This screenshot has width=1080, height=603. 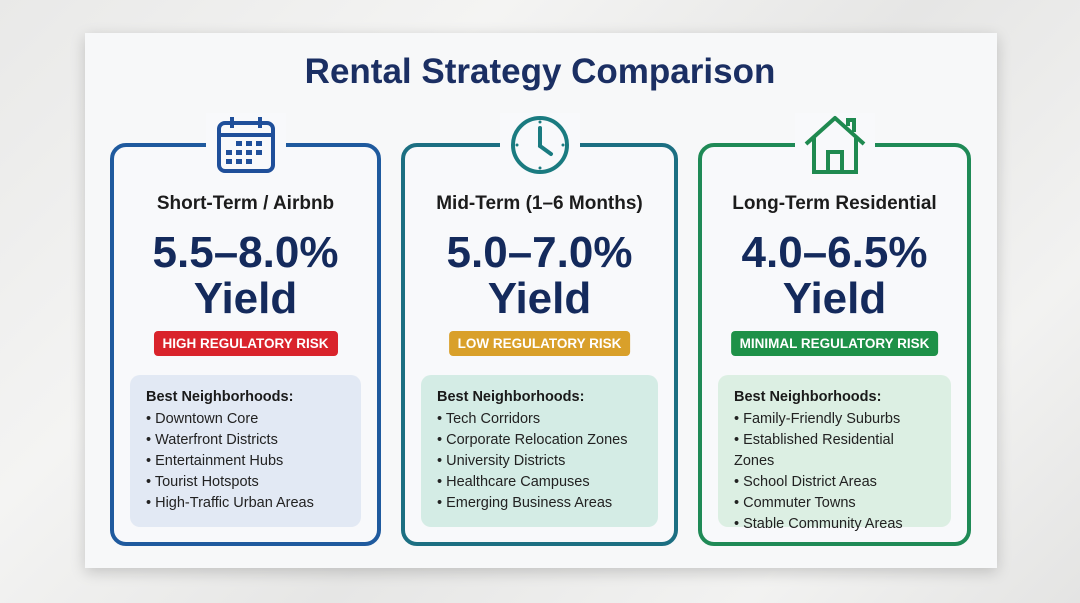 What do you see at coordinates (539, 252) in the screenshot?
I see `yield-range: 5.0–7.0%` at bounding box center [539, 252].